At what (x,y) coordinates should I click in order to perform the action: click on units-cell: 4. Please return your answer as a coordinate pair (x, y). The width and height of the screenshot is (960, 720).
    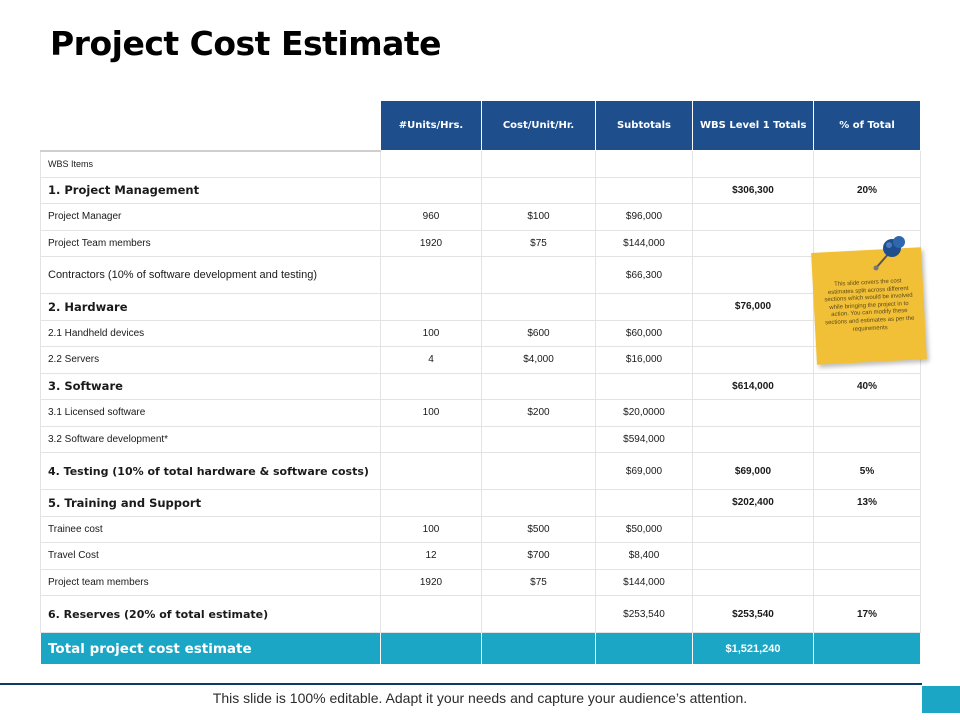
    Looking at the image, I should click on (431, 360).